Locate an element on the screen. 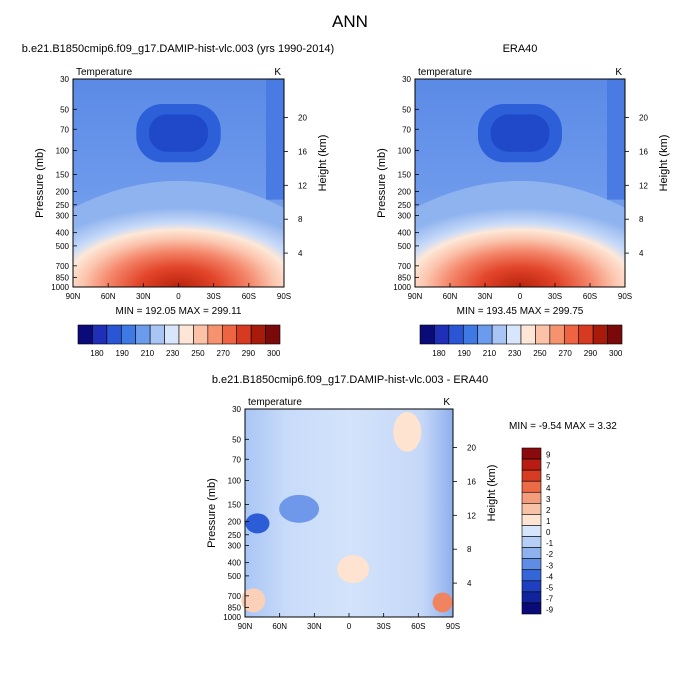 The height and width of the screenshot is (700, 700). y-tick-label: 850 is located at coordinates (63, 277).